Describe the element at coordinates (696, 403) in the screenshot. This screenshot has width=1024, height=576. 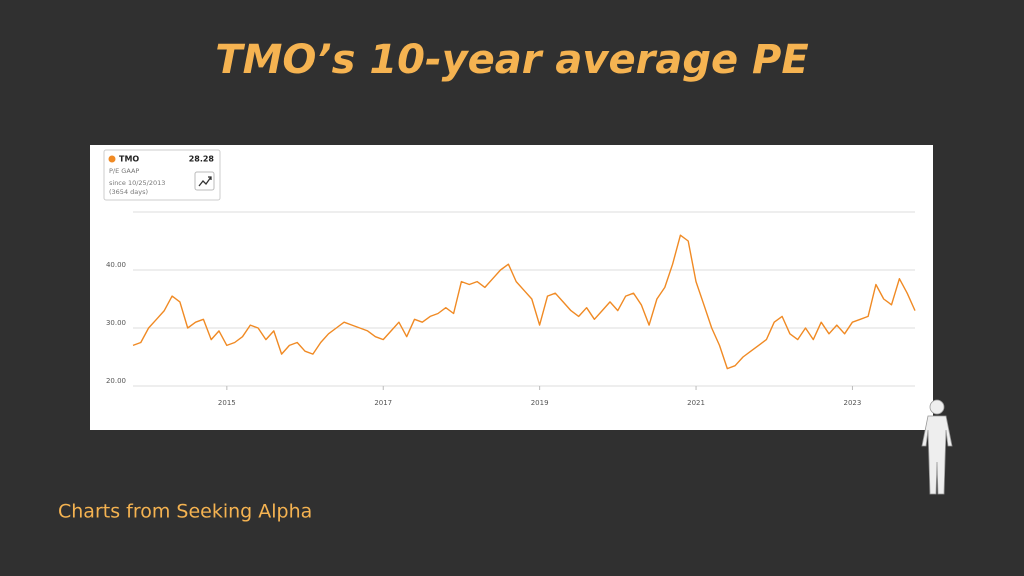
I see `x-tick-label: 2021` at that location.